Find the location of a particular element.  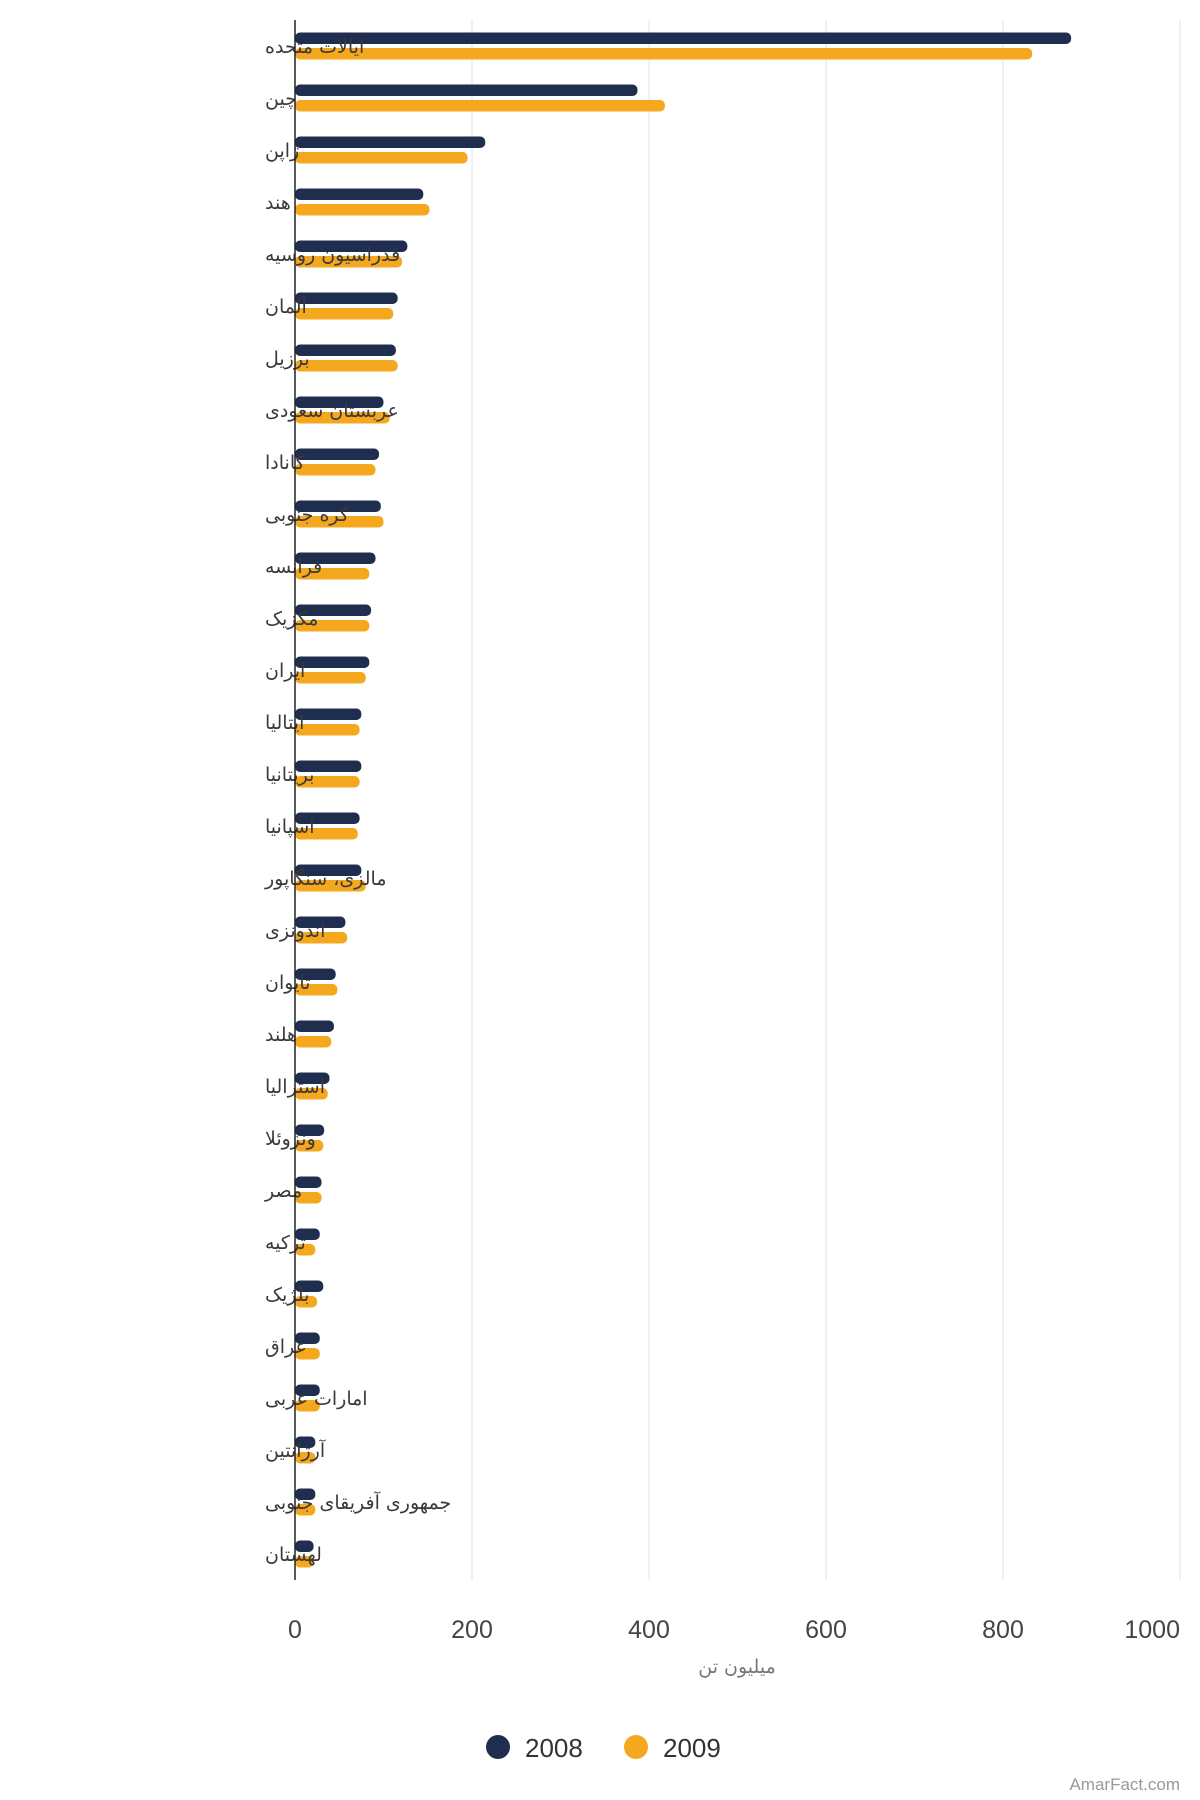

credit: AmarFact.com is located at coordinates (1124, 1784).